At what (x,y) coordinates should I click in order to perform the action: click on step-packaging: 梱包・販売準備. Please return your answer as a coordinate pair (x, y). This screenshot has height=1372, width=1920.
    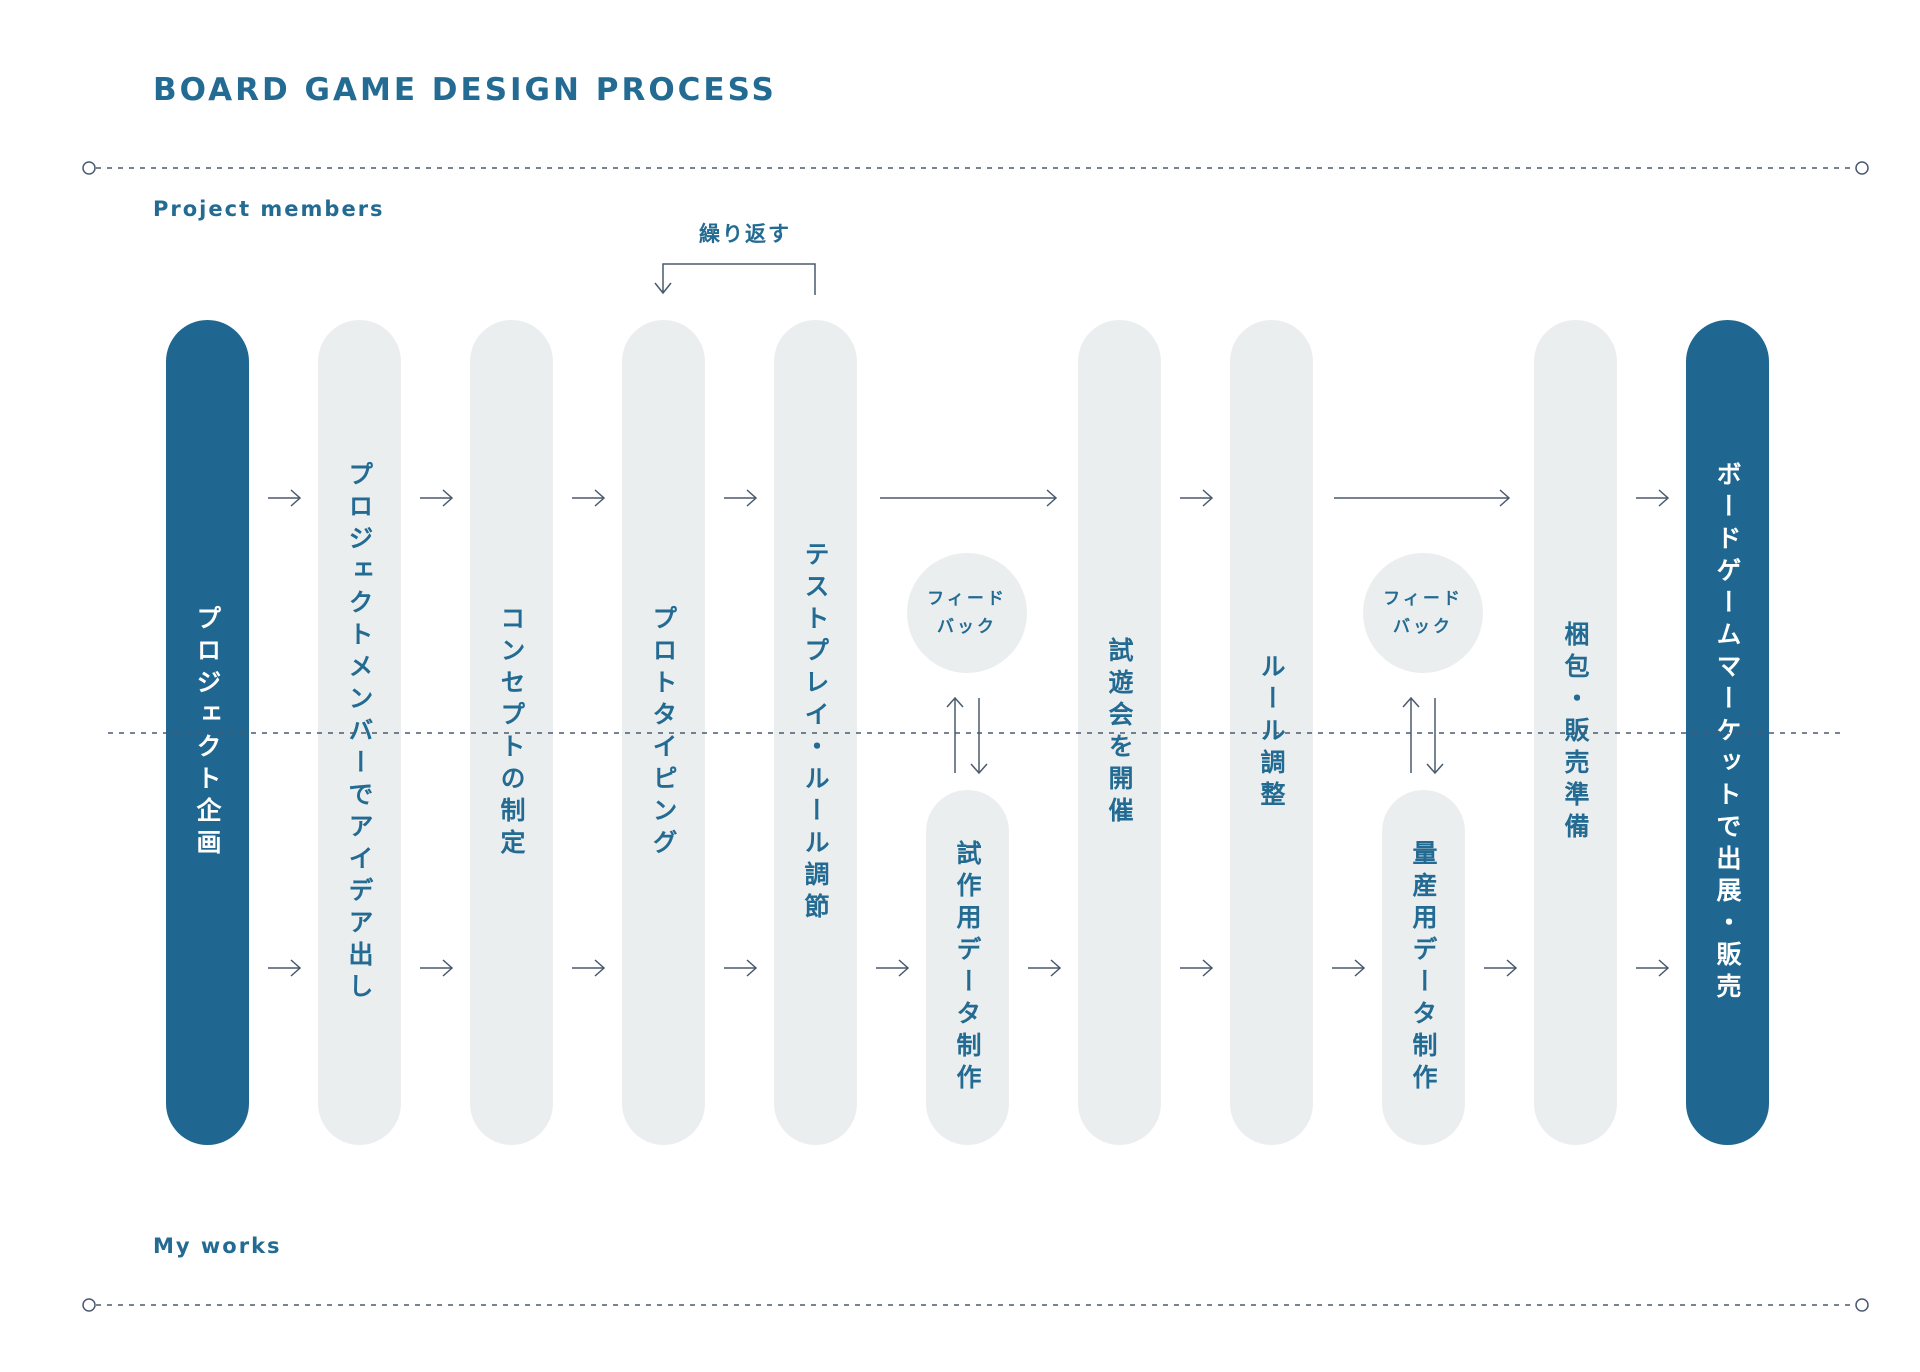
    Looking at the image, I should click on (1575, 732).